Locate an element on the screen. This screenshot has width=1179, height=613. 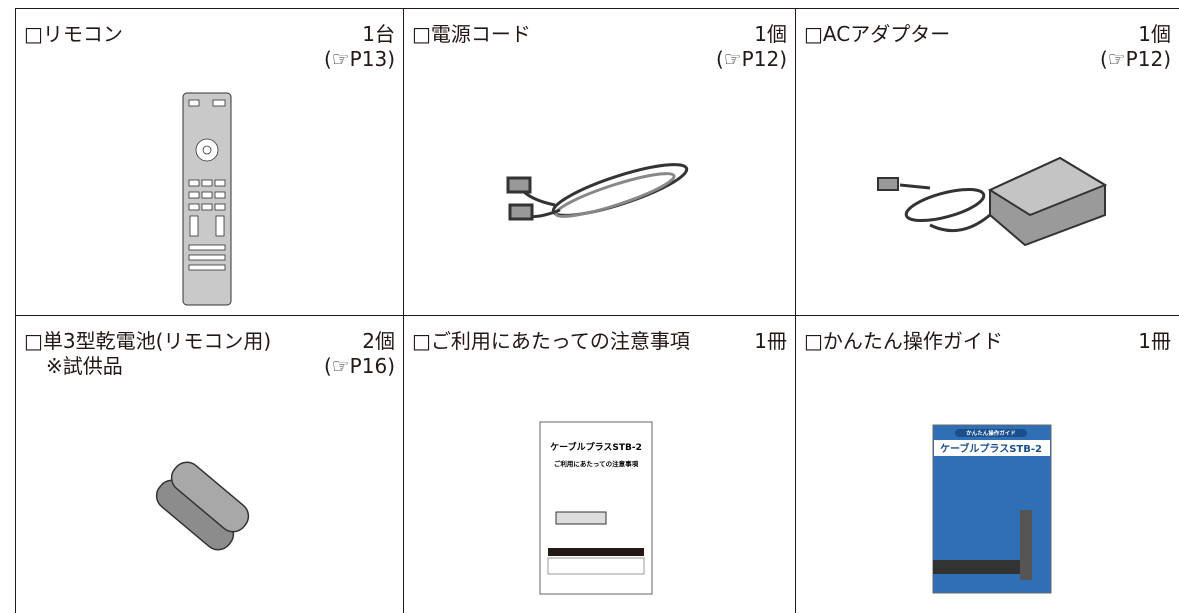
item-quantity: 2個 is located at coordinates (378, 341).